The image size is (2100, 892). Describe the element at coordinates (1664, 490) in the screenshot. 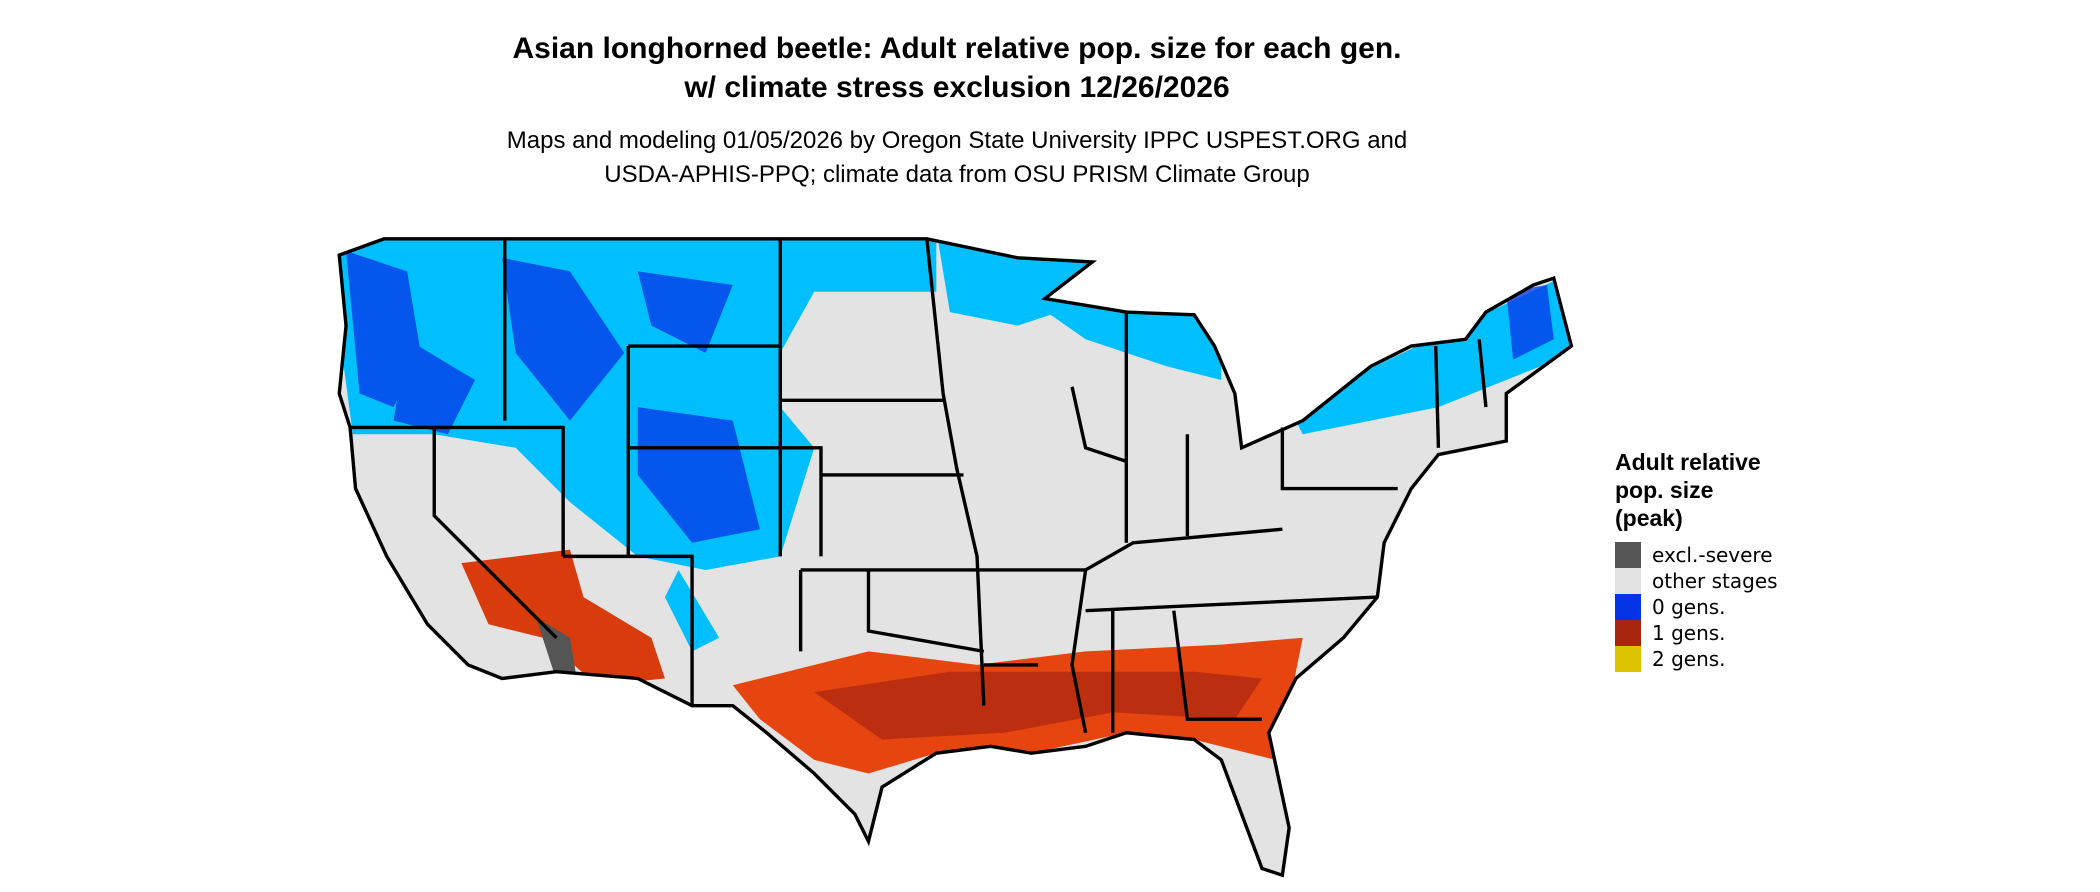

I see `legend-title: pop. size` at that location.